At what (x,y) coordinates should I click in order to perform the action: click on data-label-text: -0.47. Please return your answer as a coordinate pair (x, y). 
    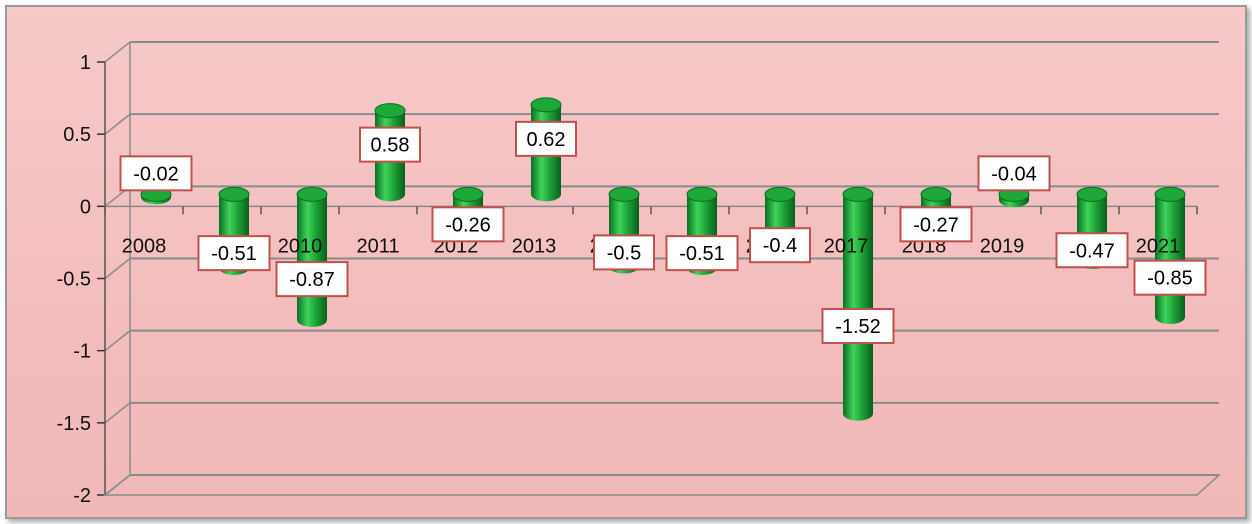
    Looking at the image, I should click on (1092, 251).